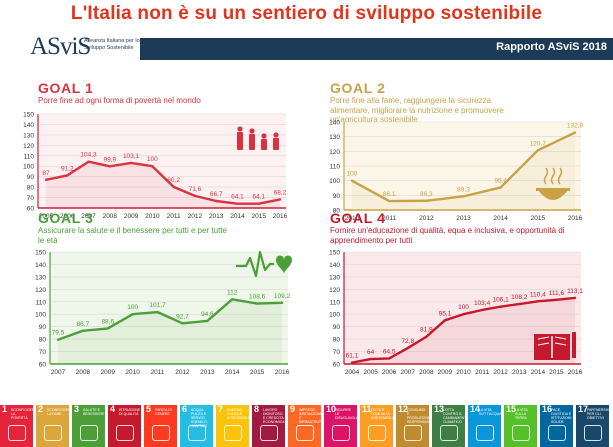  Describe the element at coordinates (403, 409) in the screenshot. I see `sdg-number: 12` at that location.